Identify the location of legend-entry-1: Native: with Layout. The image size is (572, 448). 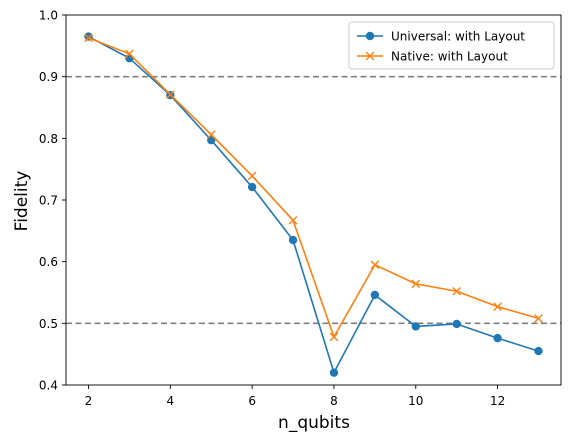
(432, 57).